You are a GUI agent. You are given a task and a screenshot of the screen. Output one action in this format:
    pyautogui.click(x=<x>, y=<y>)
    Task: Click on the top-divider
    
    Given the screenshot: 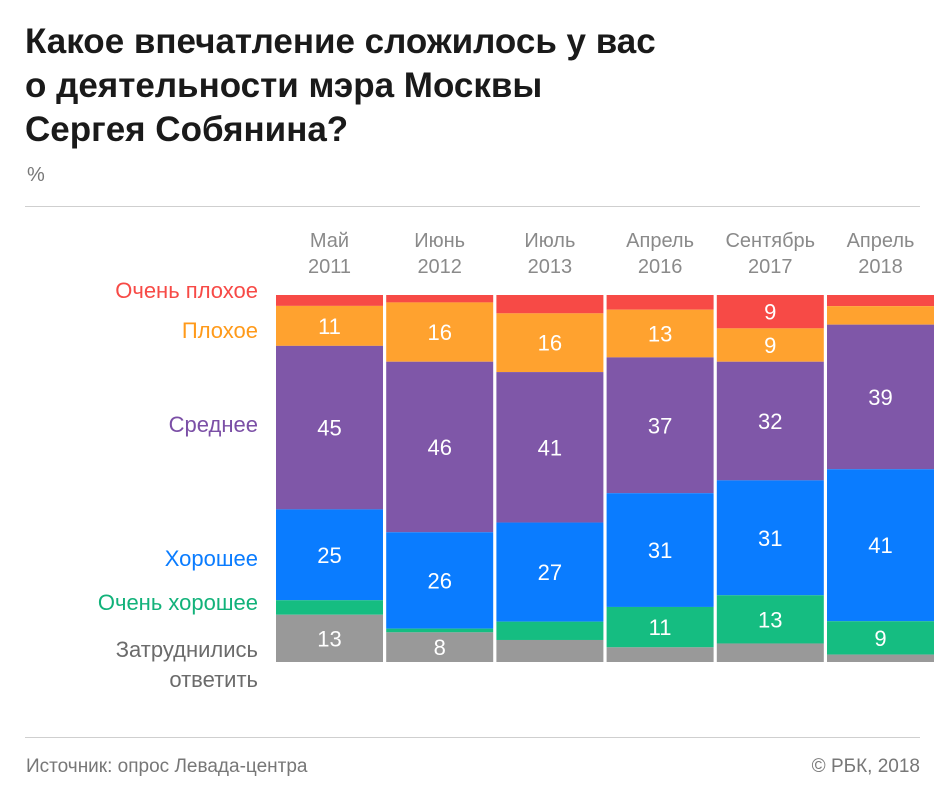 What is the action you would take?
    pyautogui.click(x=472, y=206)
    